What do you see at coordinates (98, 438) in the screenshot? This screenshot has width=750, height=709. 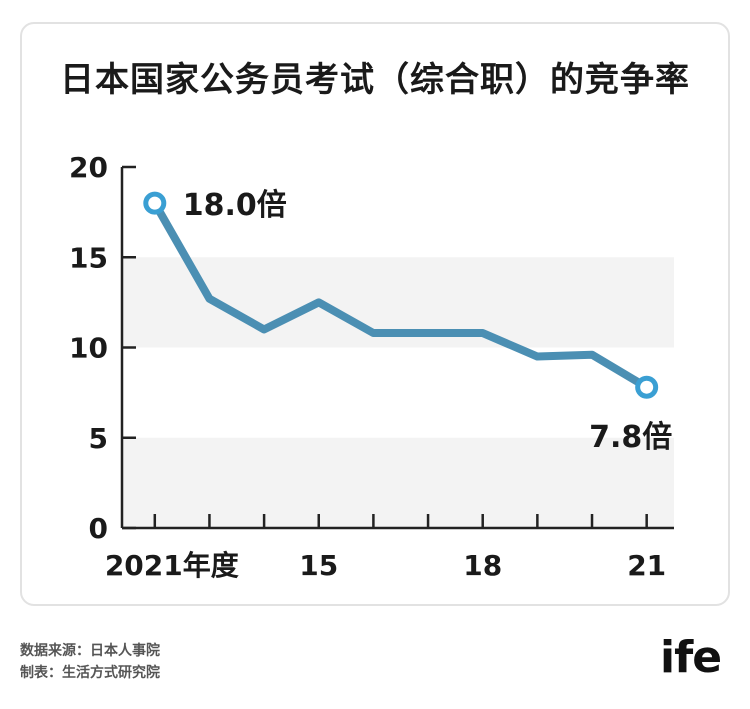 I see `y-tick-label: 5` at bounding box center [98, 438].